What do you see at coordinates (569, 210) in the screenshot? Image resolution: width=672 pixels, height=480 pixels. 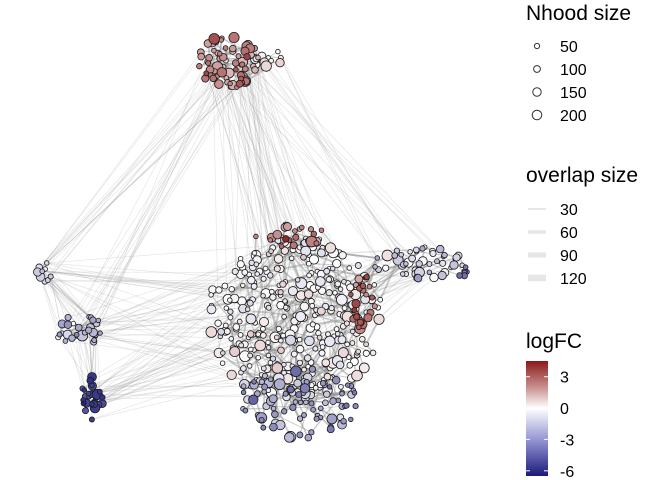 I see `overlap-size-legend-label: 30` at bounding box center [569, 210].